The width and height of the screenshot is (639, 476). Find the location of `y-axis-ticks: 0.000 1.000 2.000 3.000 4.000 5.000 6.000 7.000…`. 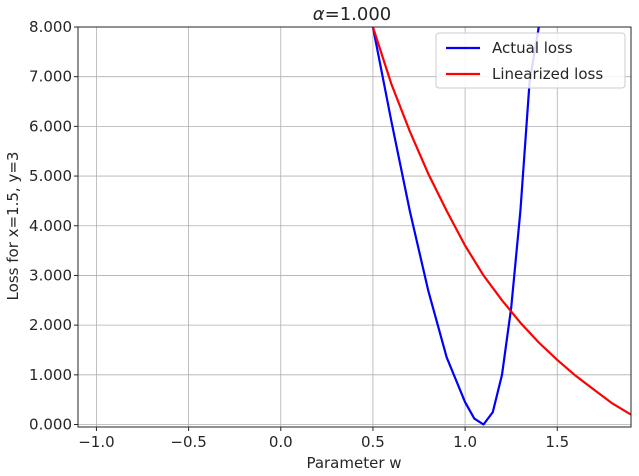

y-axis-ticks: 0.000 1.000 2.000 3.000 4.000 5.000 6.000 7.000… is located at coordinates (53, 226).